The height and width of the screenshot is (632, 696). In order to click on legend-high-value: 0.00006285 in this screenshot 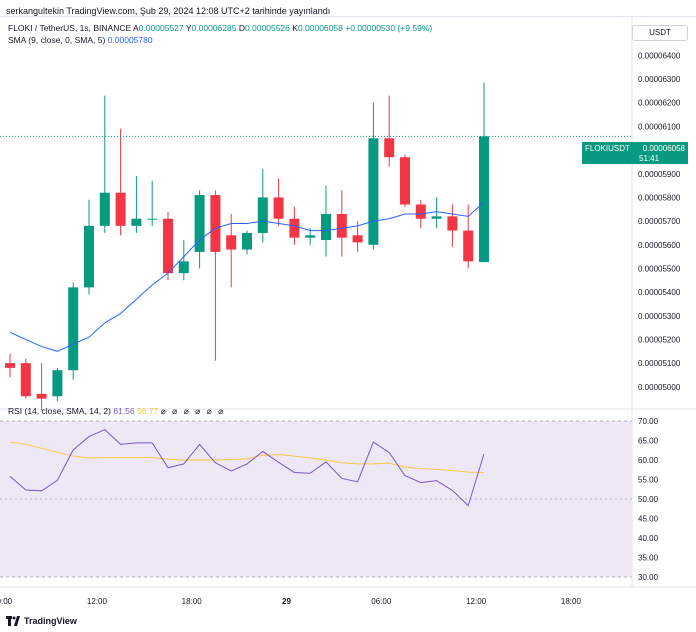, I will do `click(214, 28)`.